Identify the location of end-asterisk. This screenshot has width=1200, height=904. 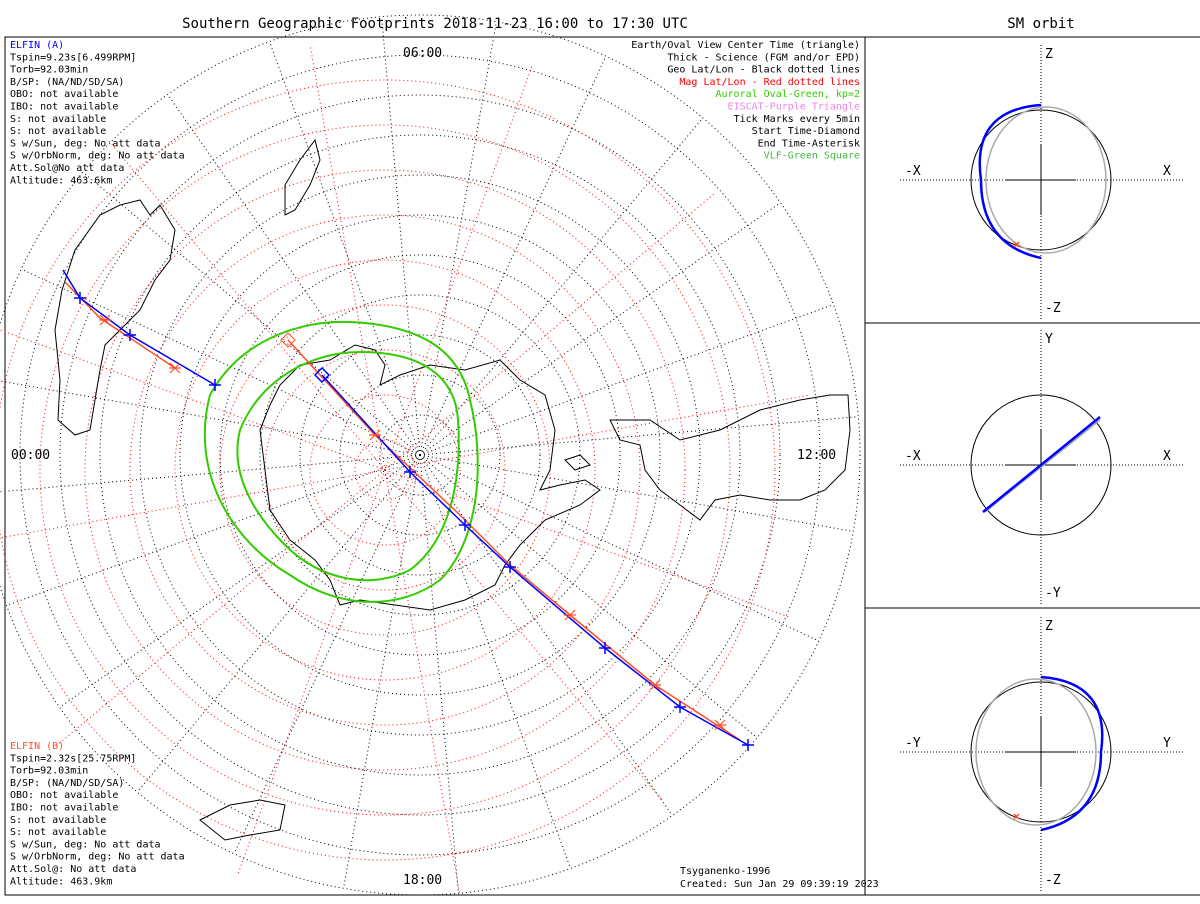
(1016, 816).